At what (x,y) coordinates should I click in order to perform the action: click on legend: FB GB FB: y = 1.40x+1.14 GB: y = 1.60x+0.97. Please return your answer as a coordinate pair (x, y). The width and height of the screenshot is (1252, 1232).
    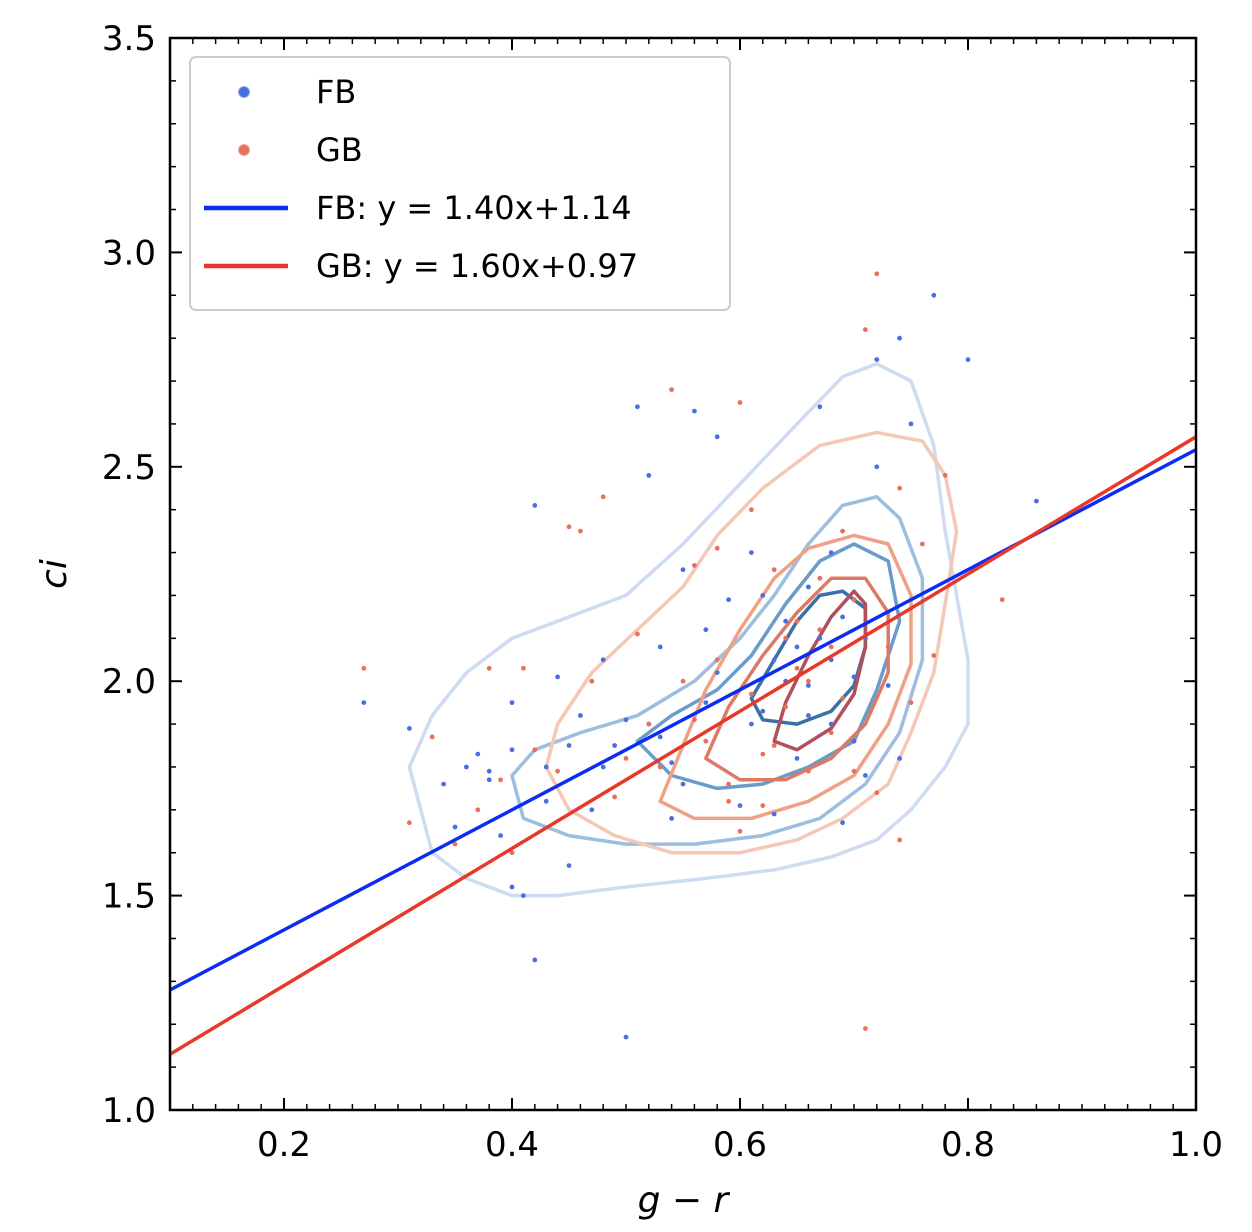
    Looking at the image, I should click on (460, 183).